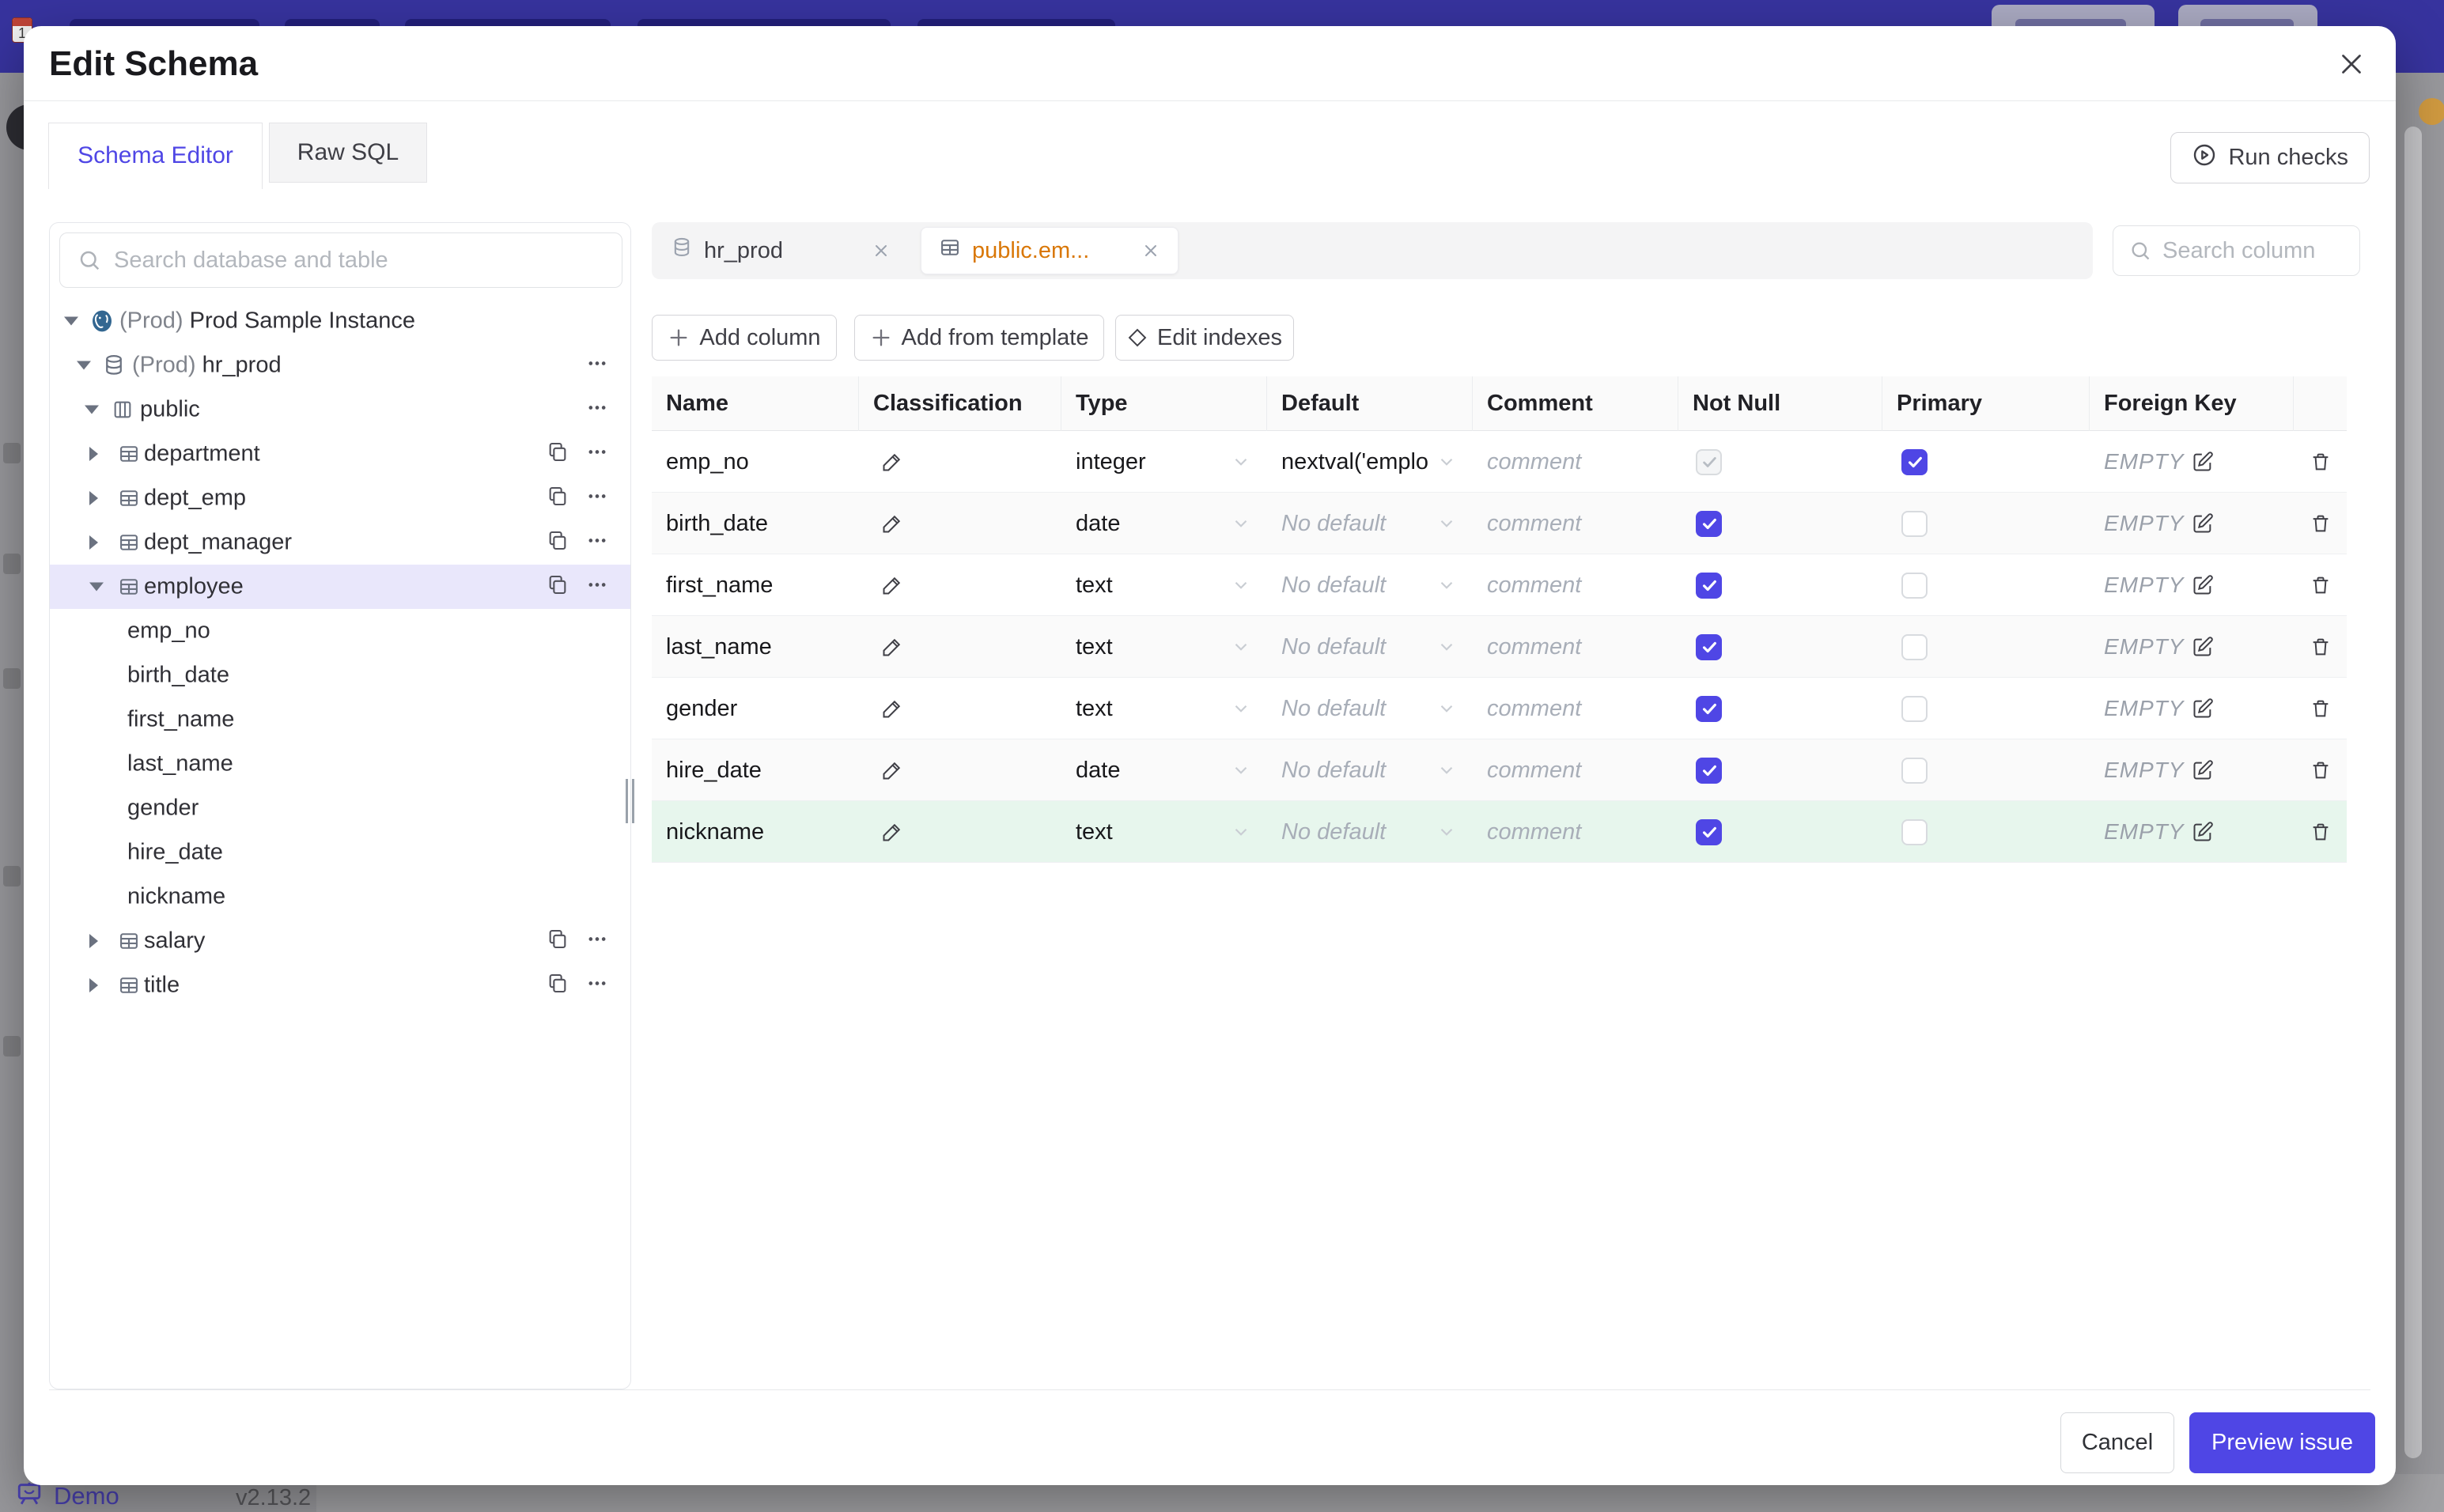 The height and width of the screenshot is (1512, 2444). I want to click on tree-item-column-emp-no: emp_no, so click(340, 631).